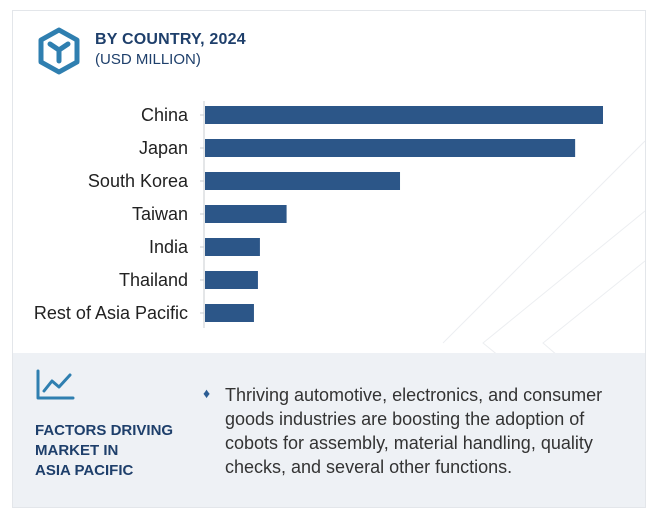 The height and width of the screenshot is (513, 654). What do you see at coordinates (160, 214) in the screenshot?
I see `category-label: Taiwan` at bounding box center [160, 214].